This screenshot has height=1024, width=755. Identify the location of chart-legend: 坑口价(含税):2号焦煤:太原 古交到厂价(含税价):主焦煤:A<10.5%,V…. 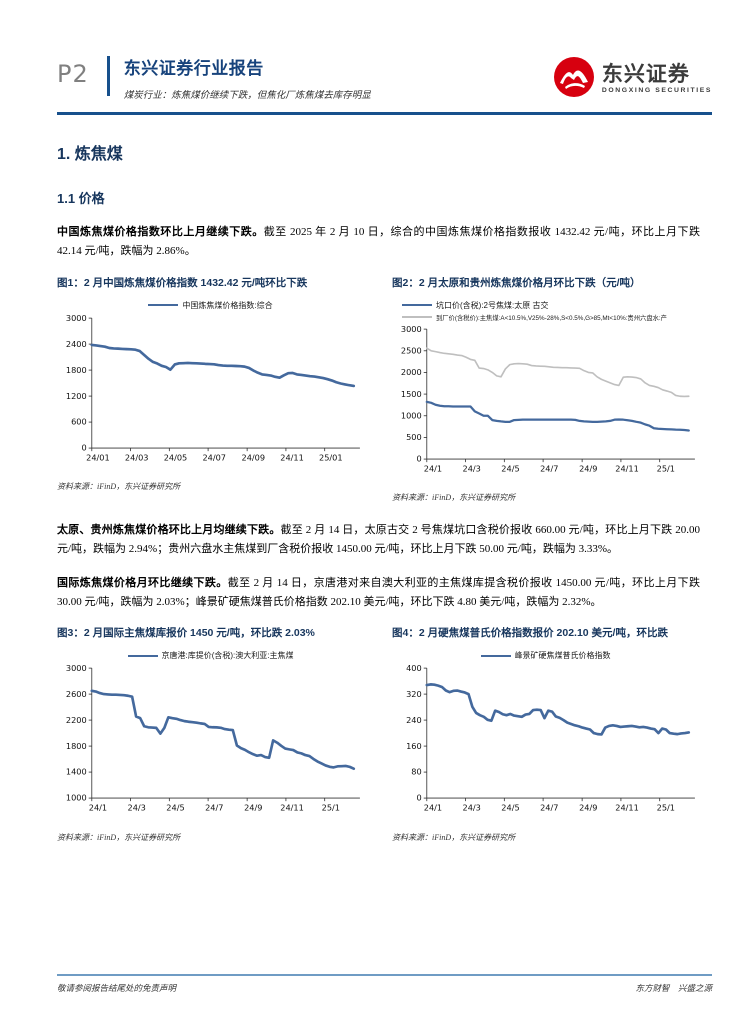
(545, 311).